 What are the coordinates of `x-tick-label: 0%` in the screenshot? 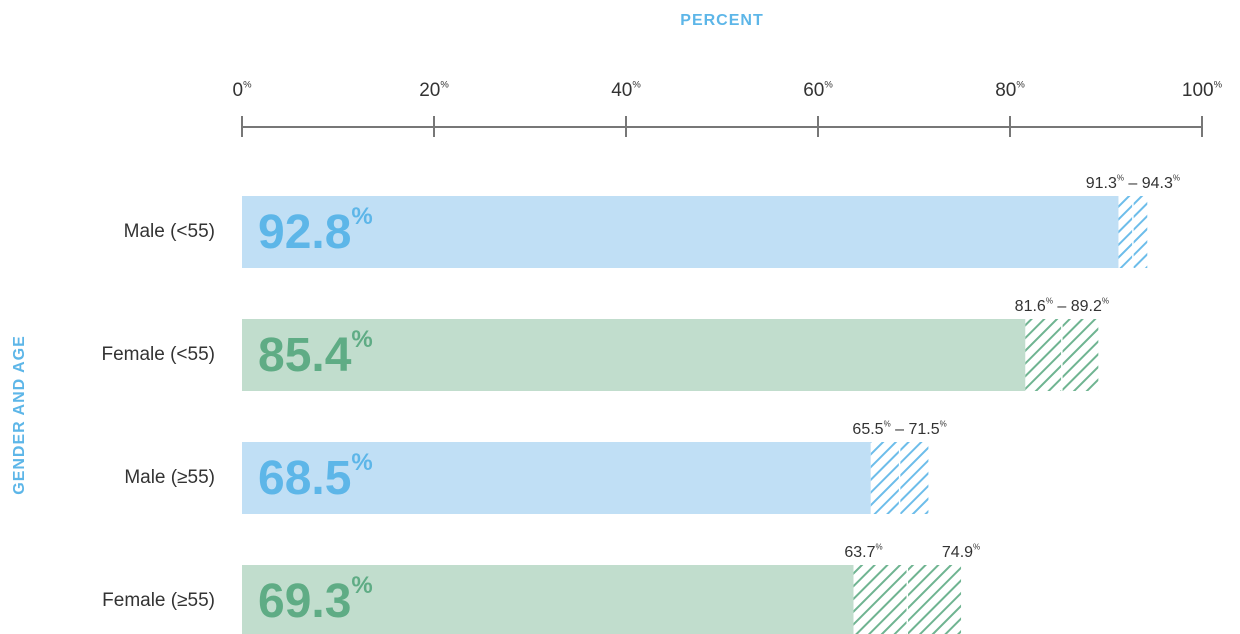 It's located at (242, 90).